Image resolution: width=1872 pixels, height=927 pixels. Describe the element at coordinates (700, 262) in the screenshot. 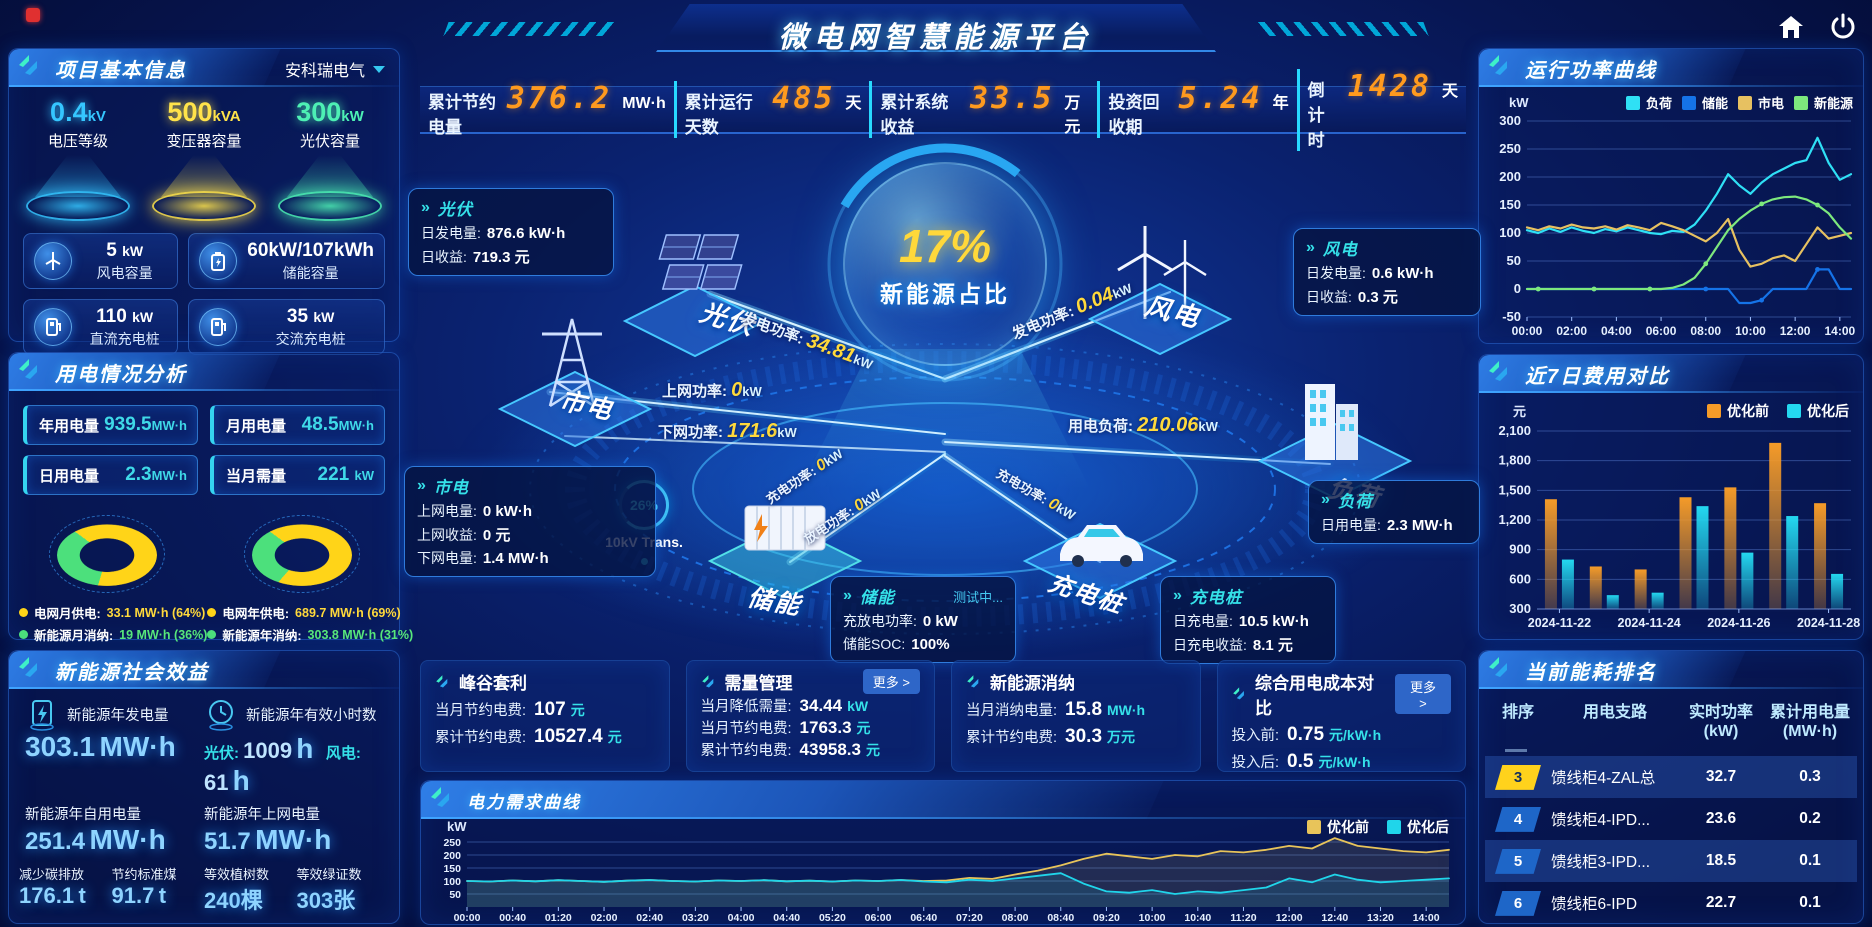

I see `solar-panels-icon` at that location.